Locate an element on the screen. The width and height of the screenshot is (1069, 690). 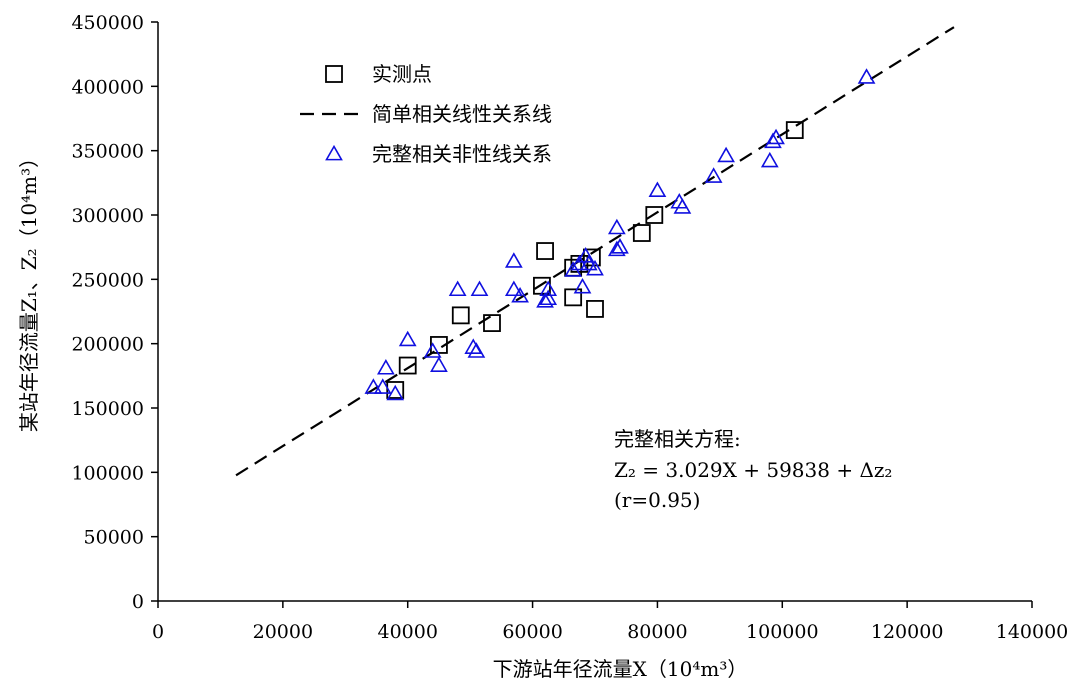
x-tick-label: 100000 is located at coordinates (782, 632).